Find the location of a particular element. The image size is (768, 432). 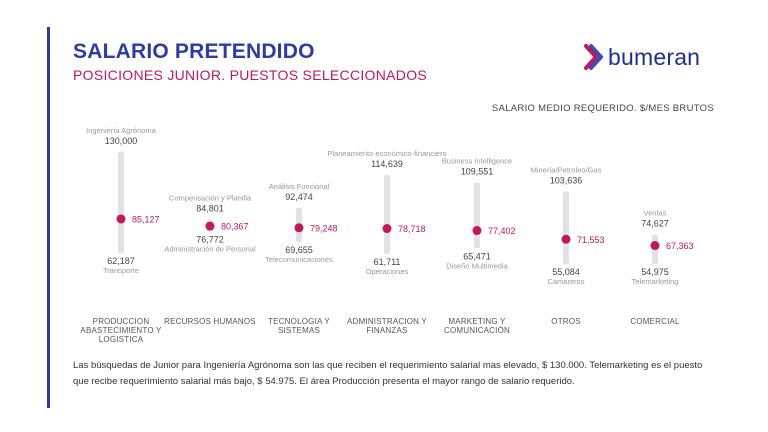

avg-value-label: 78,718 is located at coordinates (412, 229).